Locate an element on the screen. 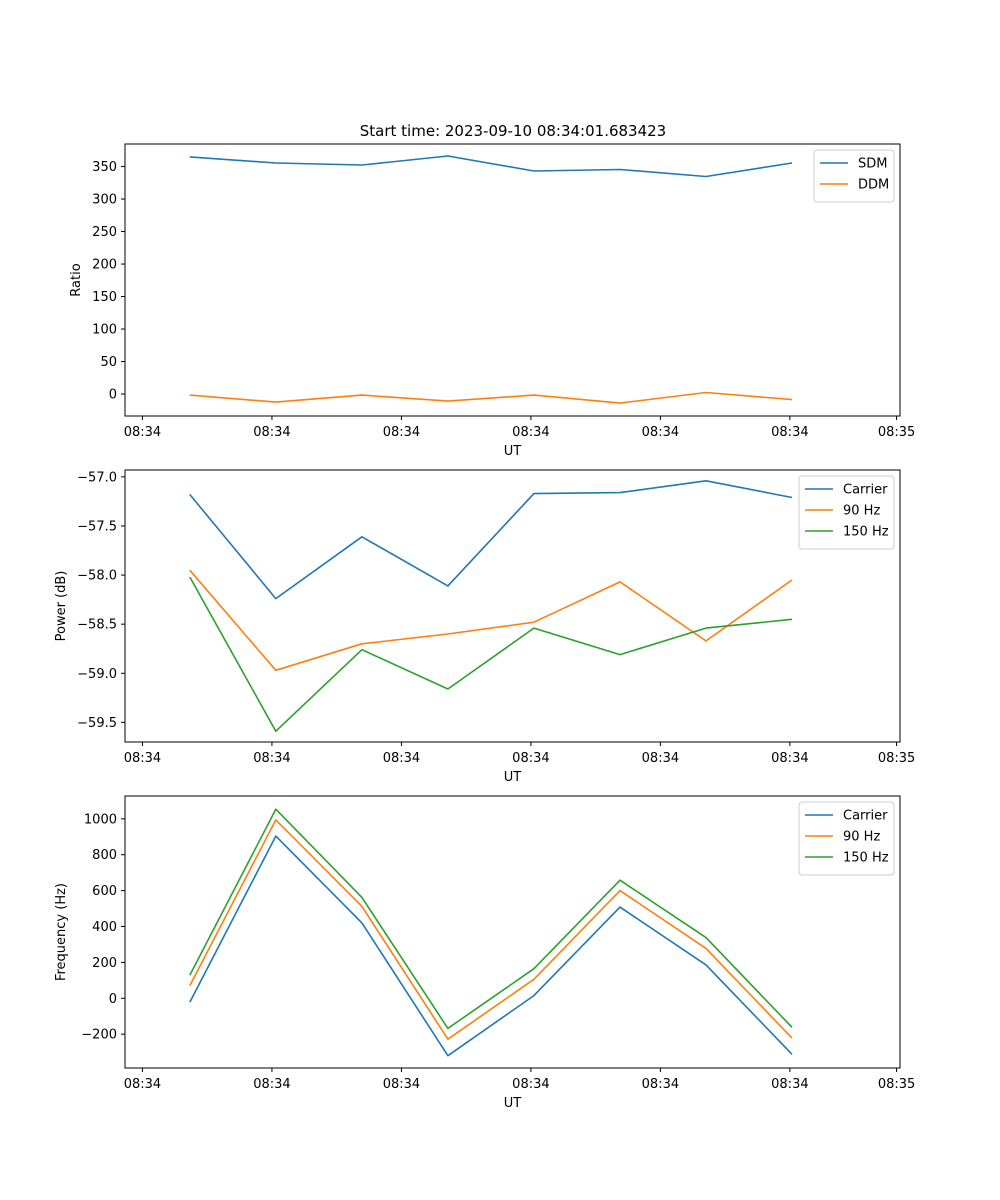 Image resolution: width=1000 pixels, height=1200 pixels. chart-1-series-lines is located at coordinates (491, 606).